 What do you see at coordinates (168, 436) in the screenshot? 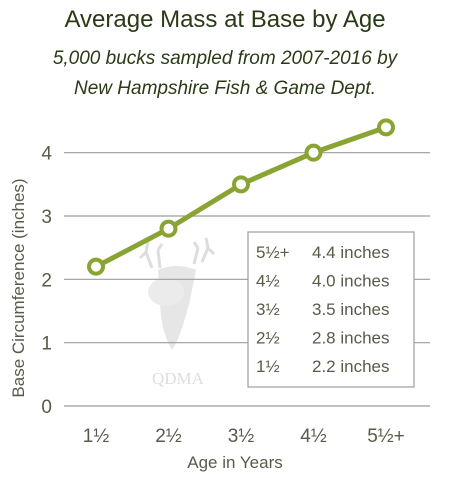
I see `x-tick-label: 2½` at bounding box center [168, 436].